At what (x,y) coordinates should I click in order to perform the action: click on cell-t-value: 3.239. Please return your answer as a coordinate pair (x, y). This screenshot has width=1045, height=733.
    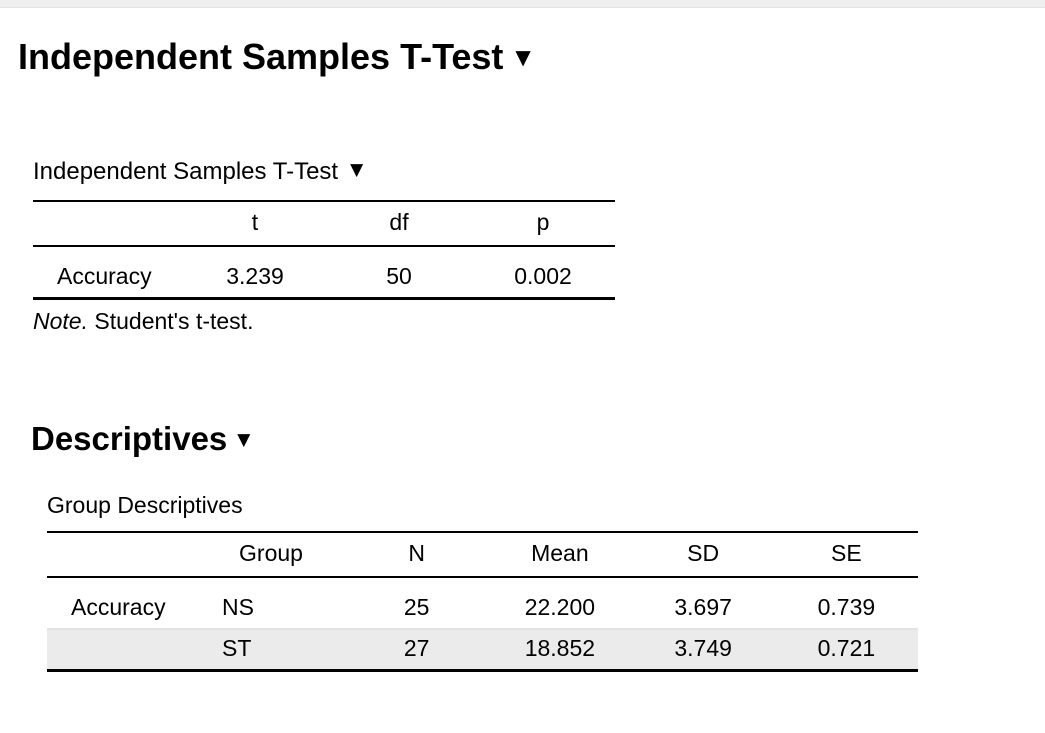
    Looking at the image, I should click on (255, 273).